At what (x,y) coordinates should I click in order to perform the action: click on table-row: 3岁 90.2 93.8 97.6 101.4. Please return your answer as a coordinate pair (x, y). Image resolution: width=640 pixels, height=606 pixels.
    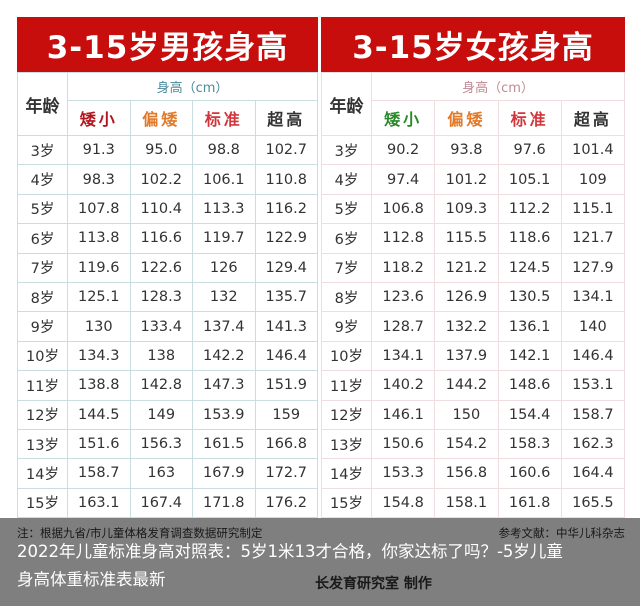
    Looking at the image, I should click on (473, 150).